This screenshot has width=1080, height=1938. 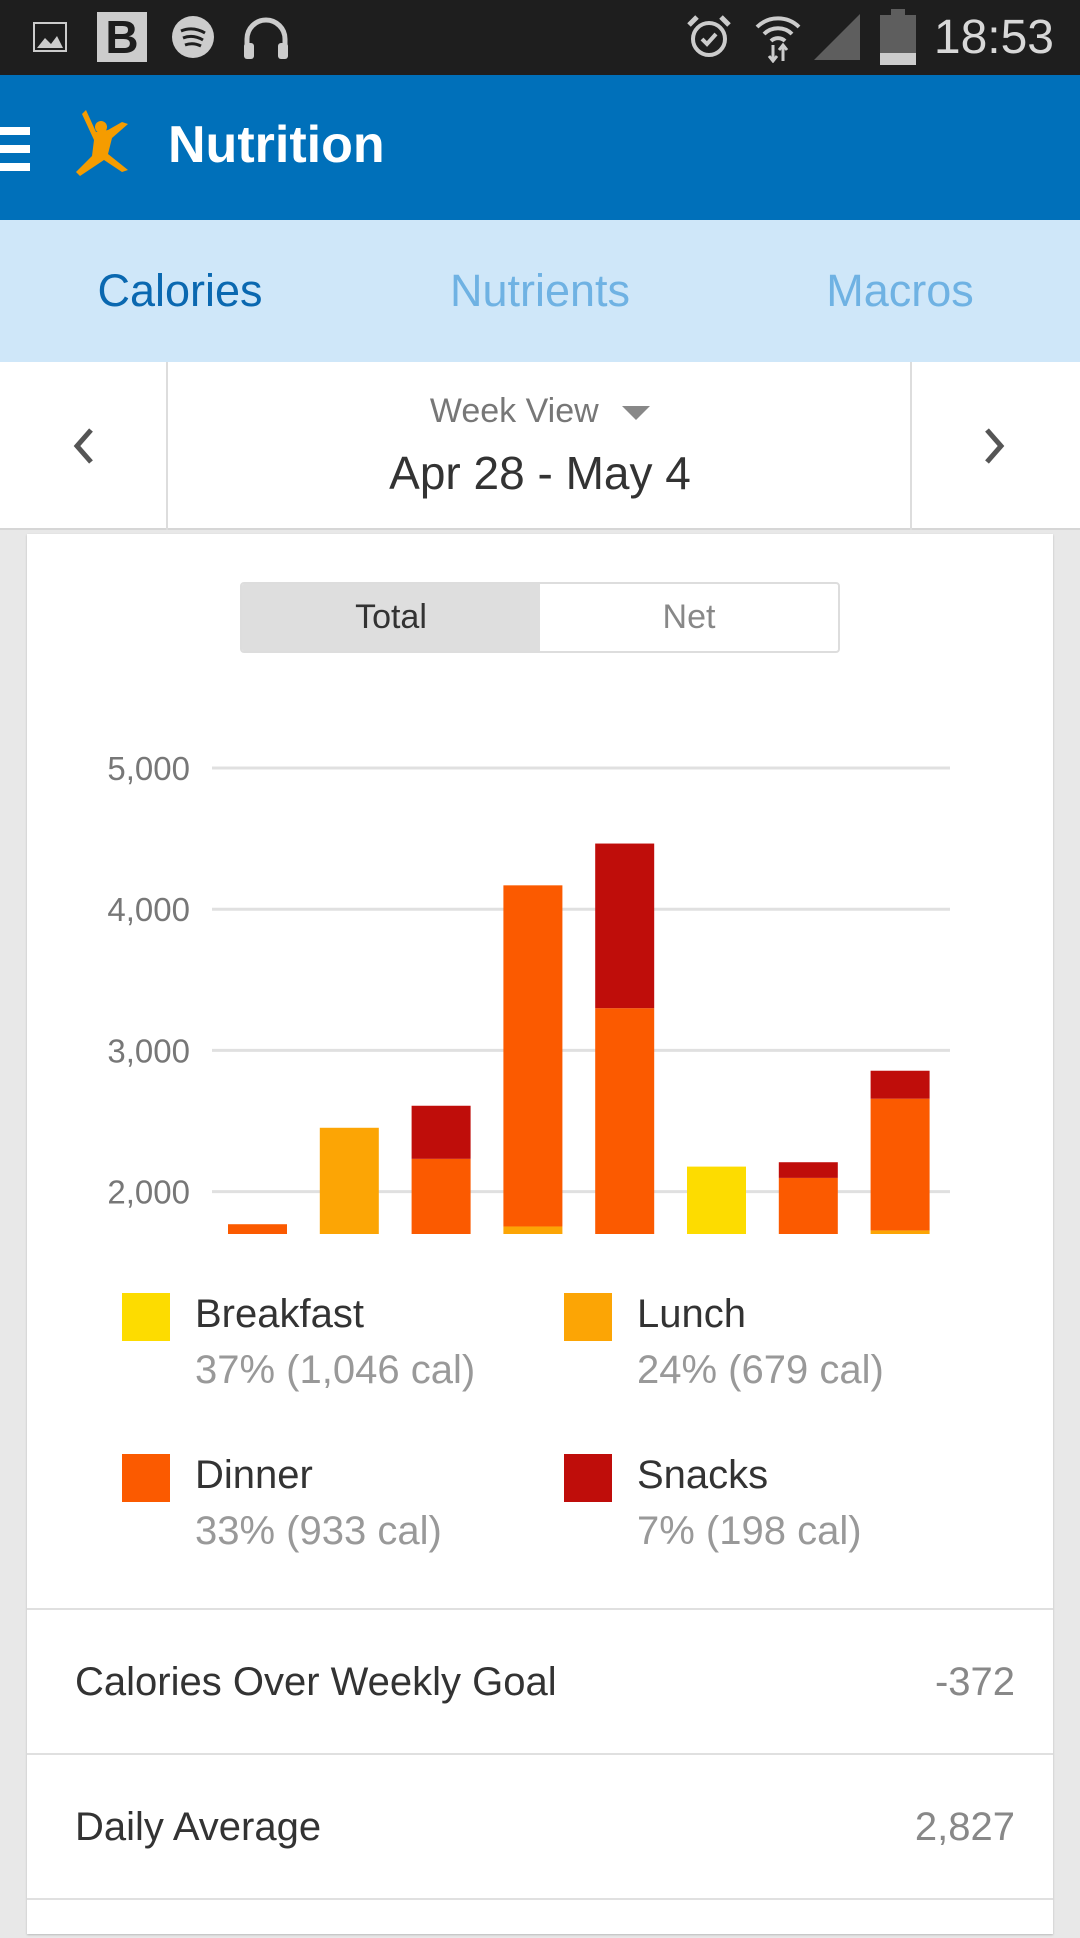 I want to click on summary-label: Calories Over Weekly Goal, so click(x=316, y=1682).